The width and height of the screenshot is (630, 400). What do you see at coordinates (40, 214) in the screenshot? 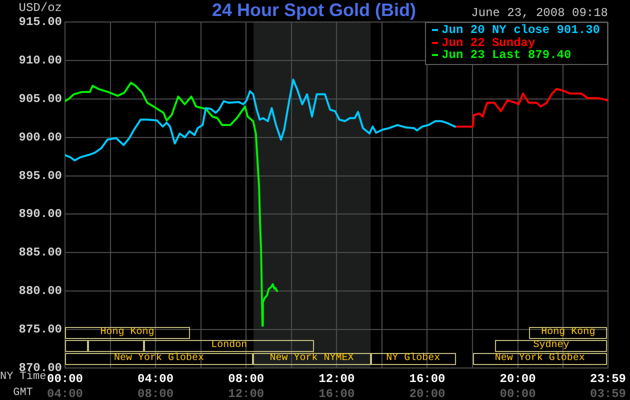
I see `y-tick-label: 890.00` at bounding box center [40, 214].